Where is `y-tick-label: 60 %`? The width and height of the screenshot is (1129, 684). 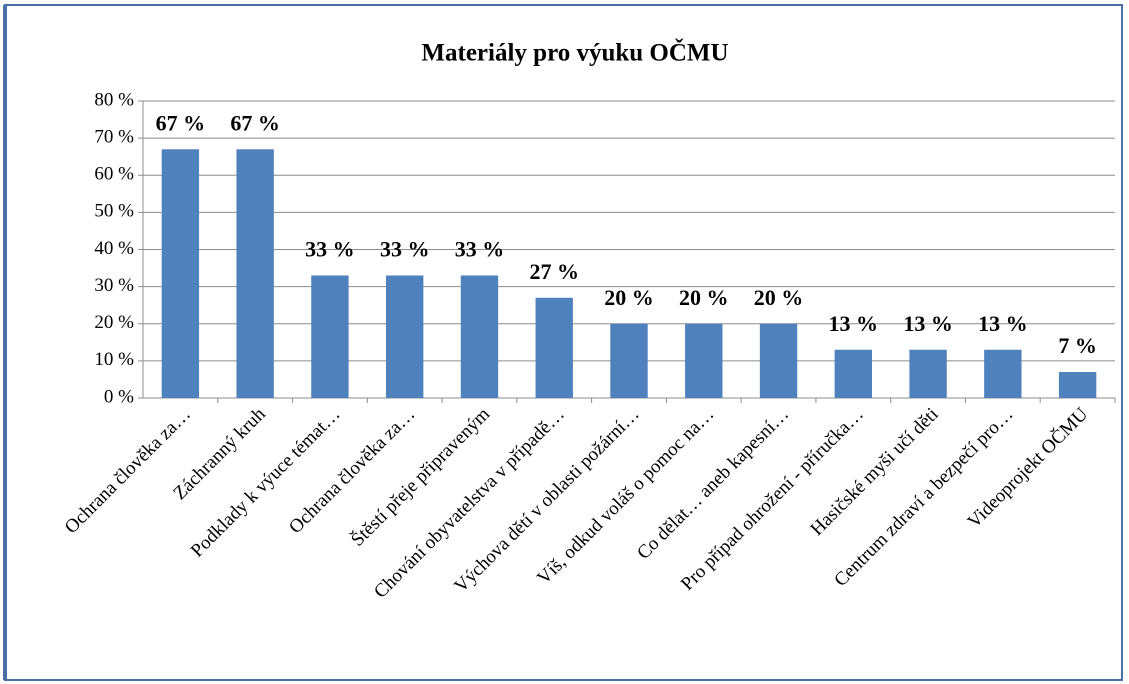 y-tick-label: 60 % is located at coordinates (114, 174).